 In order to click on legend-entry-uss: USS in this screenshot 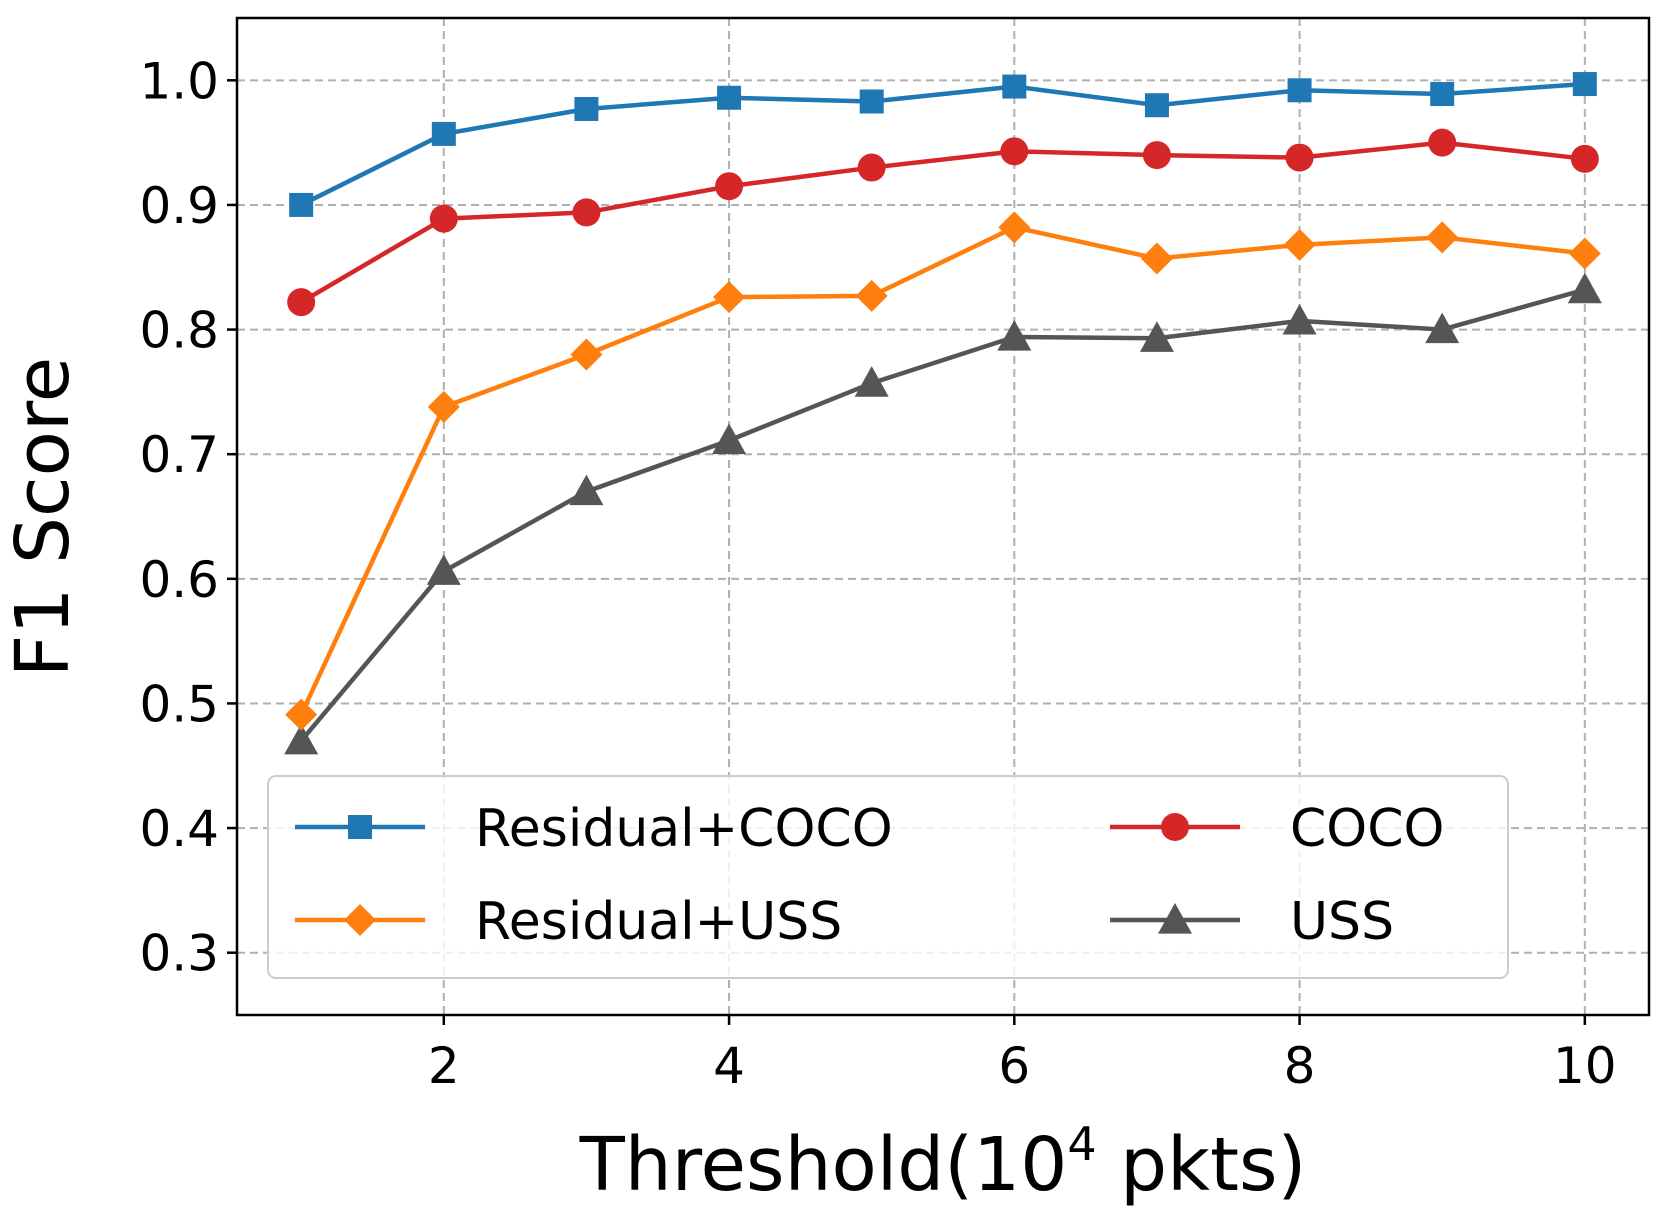, I will do `click(1252, 922)`.